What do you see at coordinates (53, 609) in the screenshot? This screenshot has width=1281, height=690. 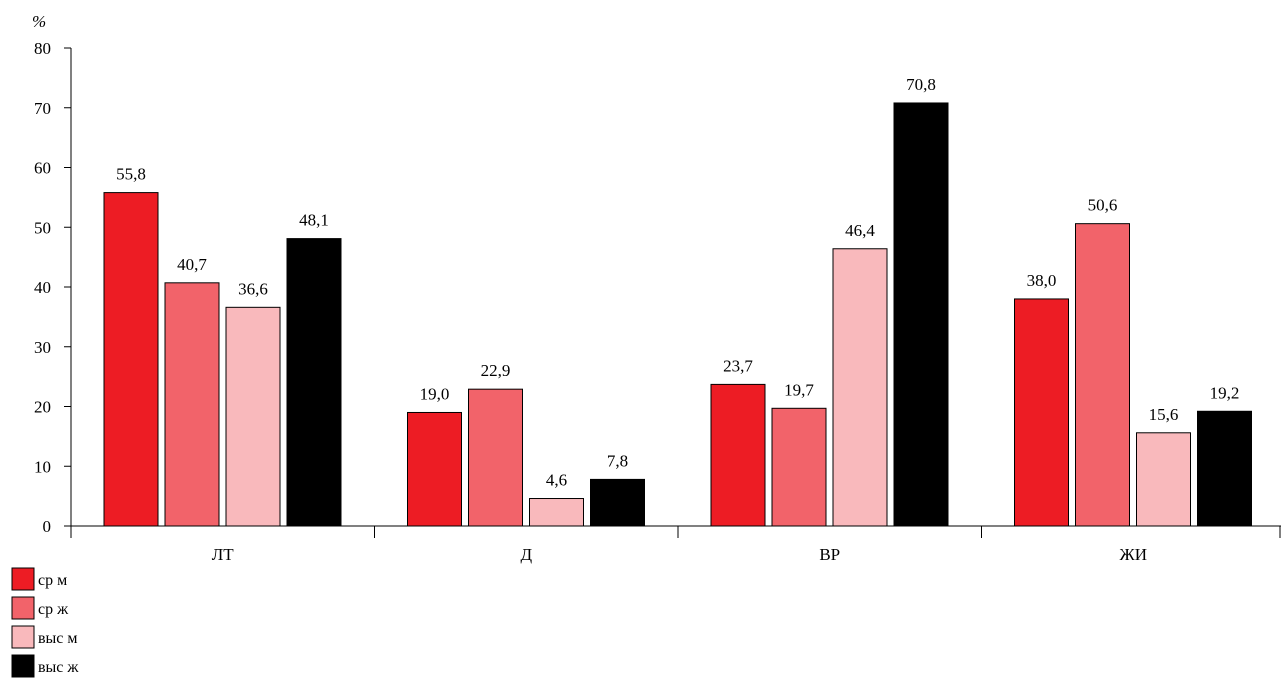 I see `legend-label: ср ж` at bounding box center [53, 609].